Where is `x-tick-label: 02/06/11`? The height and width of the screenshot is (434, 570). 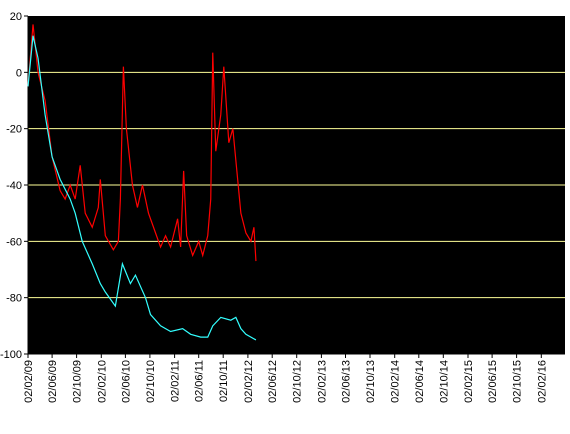 x-tick-label: 02/06/11 is located at coordinates (200, 381).